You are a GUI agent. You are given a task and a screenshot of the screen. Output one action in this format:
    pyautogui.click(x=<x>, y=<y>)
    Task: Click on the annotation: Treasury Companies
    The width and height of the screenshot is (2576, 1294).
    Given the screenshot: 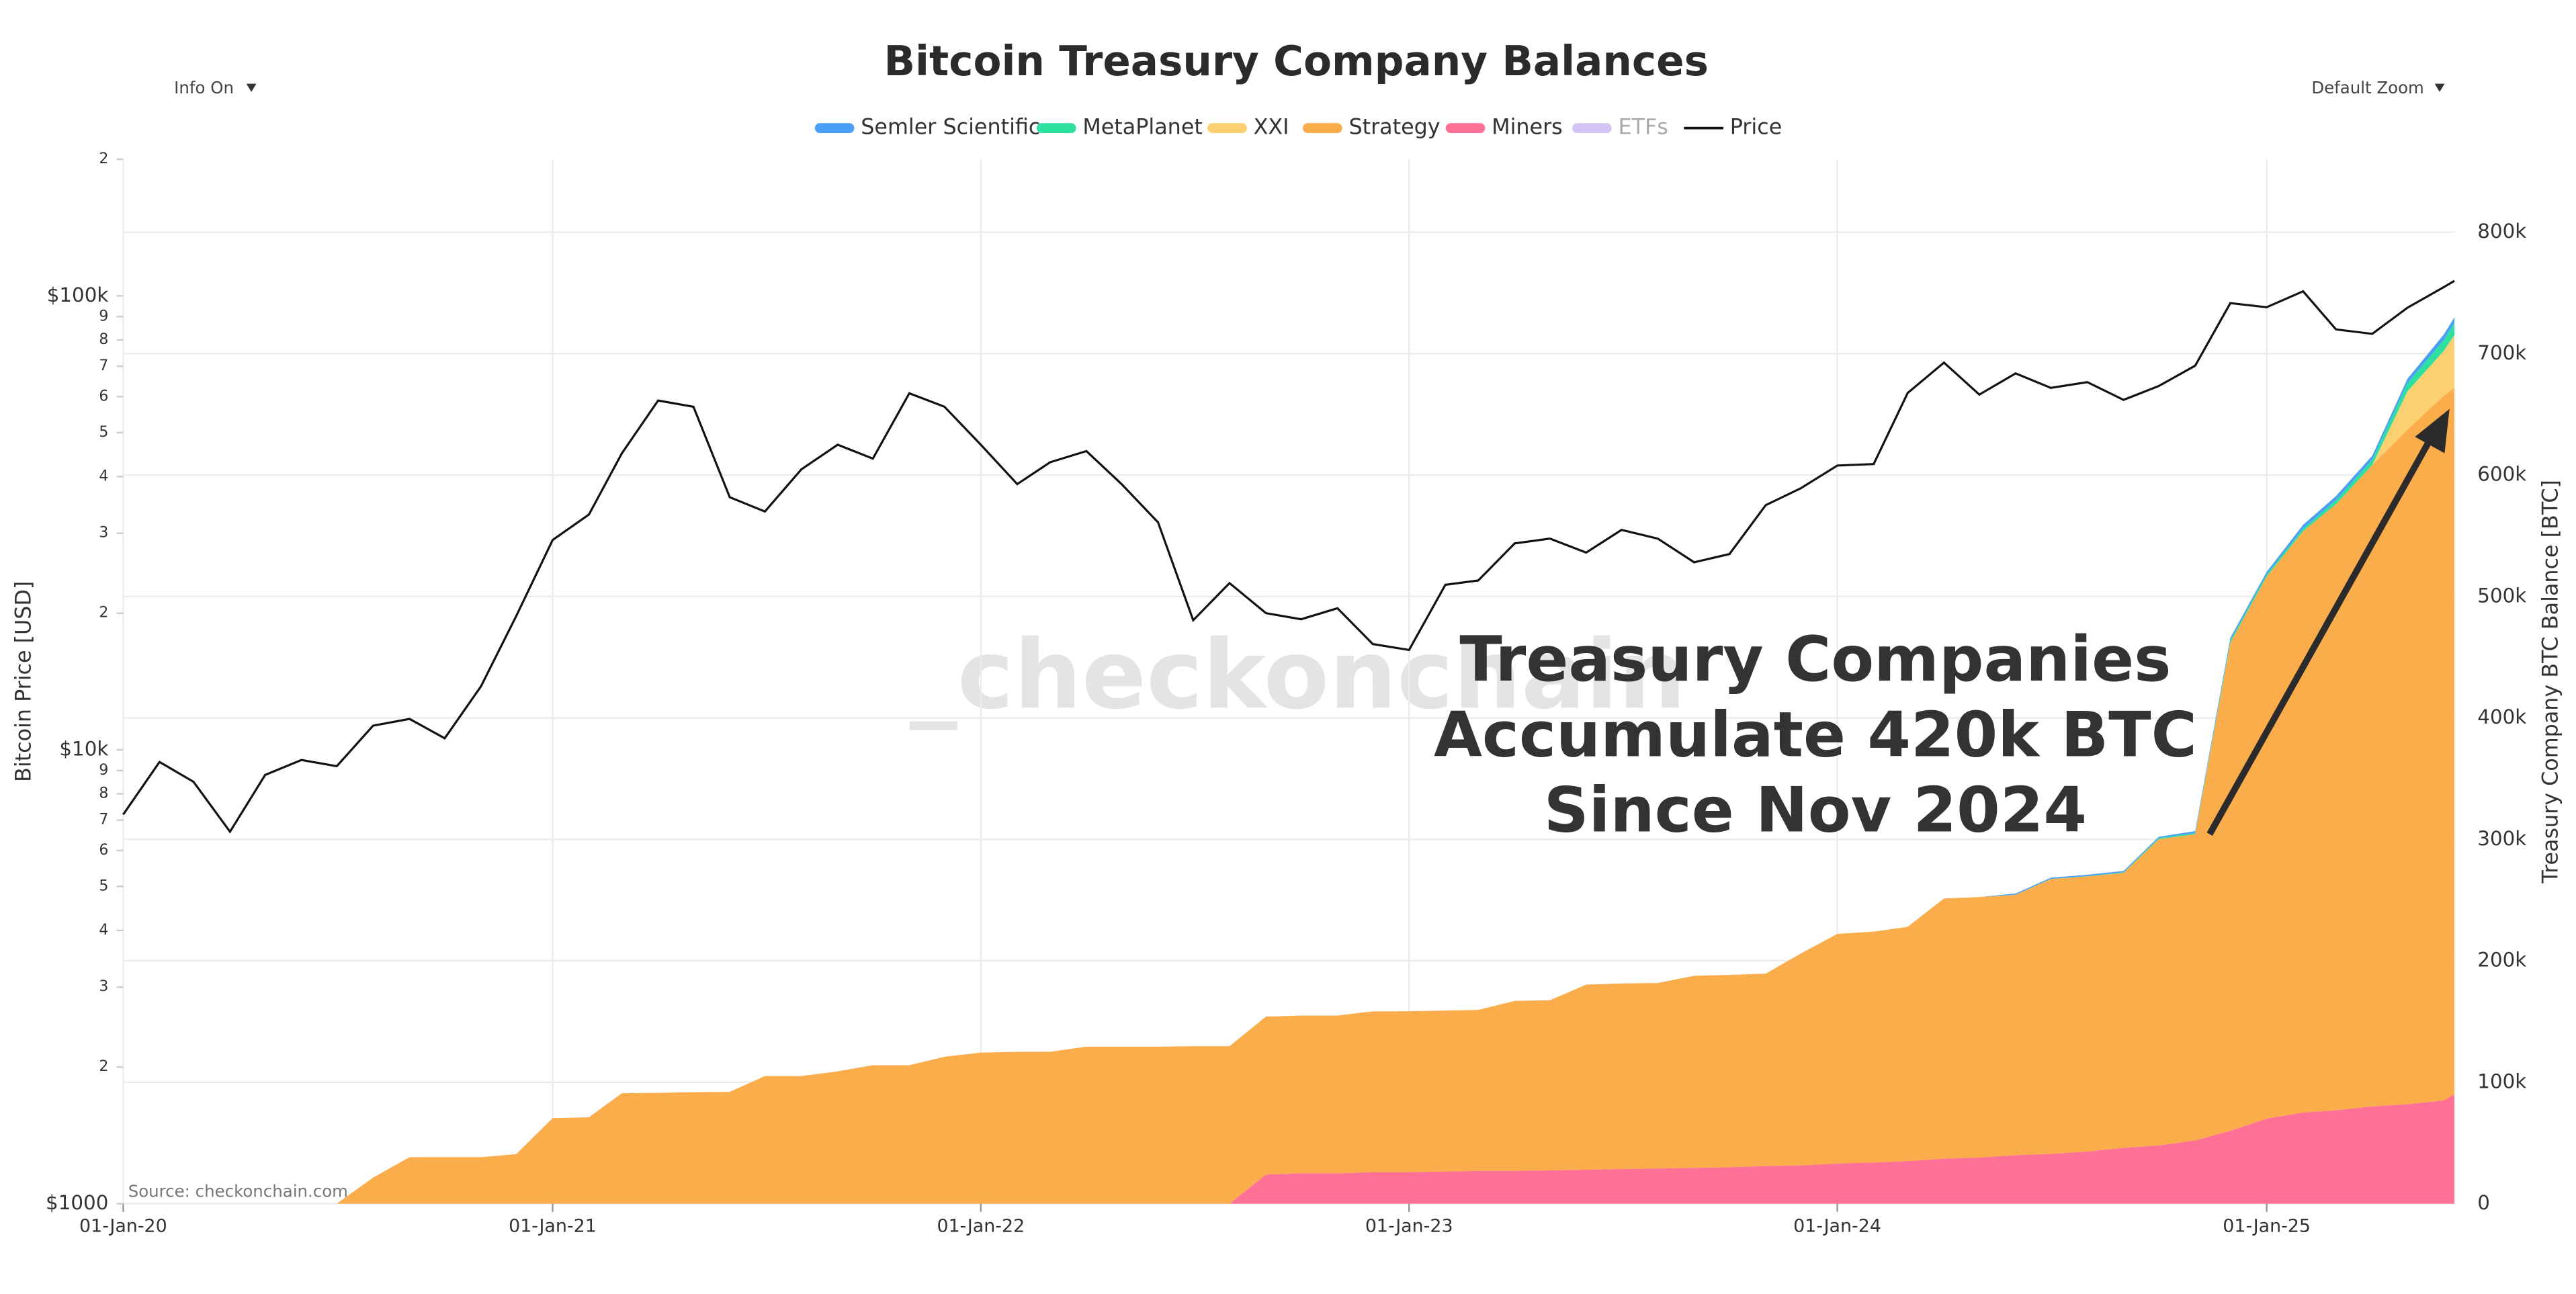 What is the action you would take?
    pyautogui.click(x=1815, y=659)
    